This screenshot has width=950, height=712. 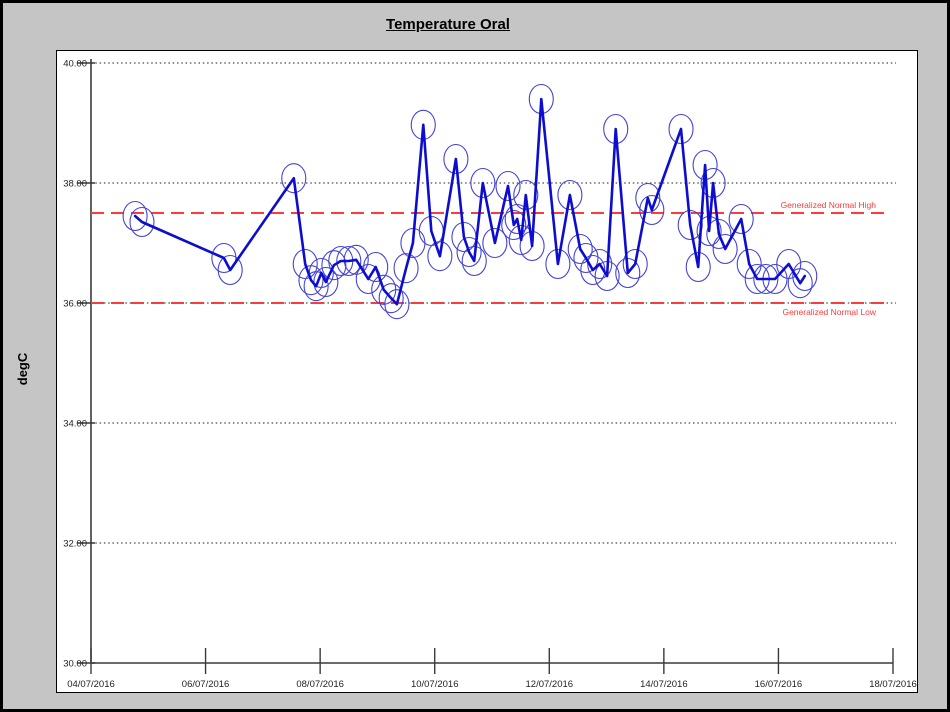 I want to click on x-tick-label: 16/07/2016, so click(x=779, y=684).